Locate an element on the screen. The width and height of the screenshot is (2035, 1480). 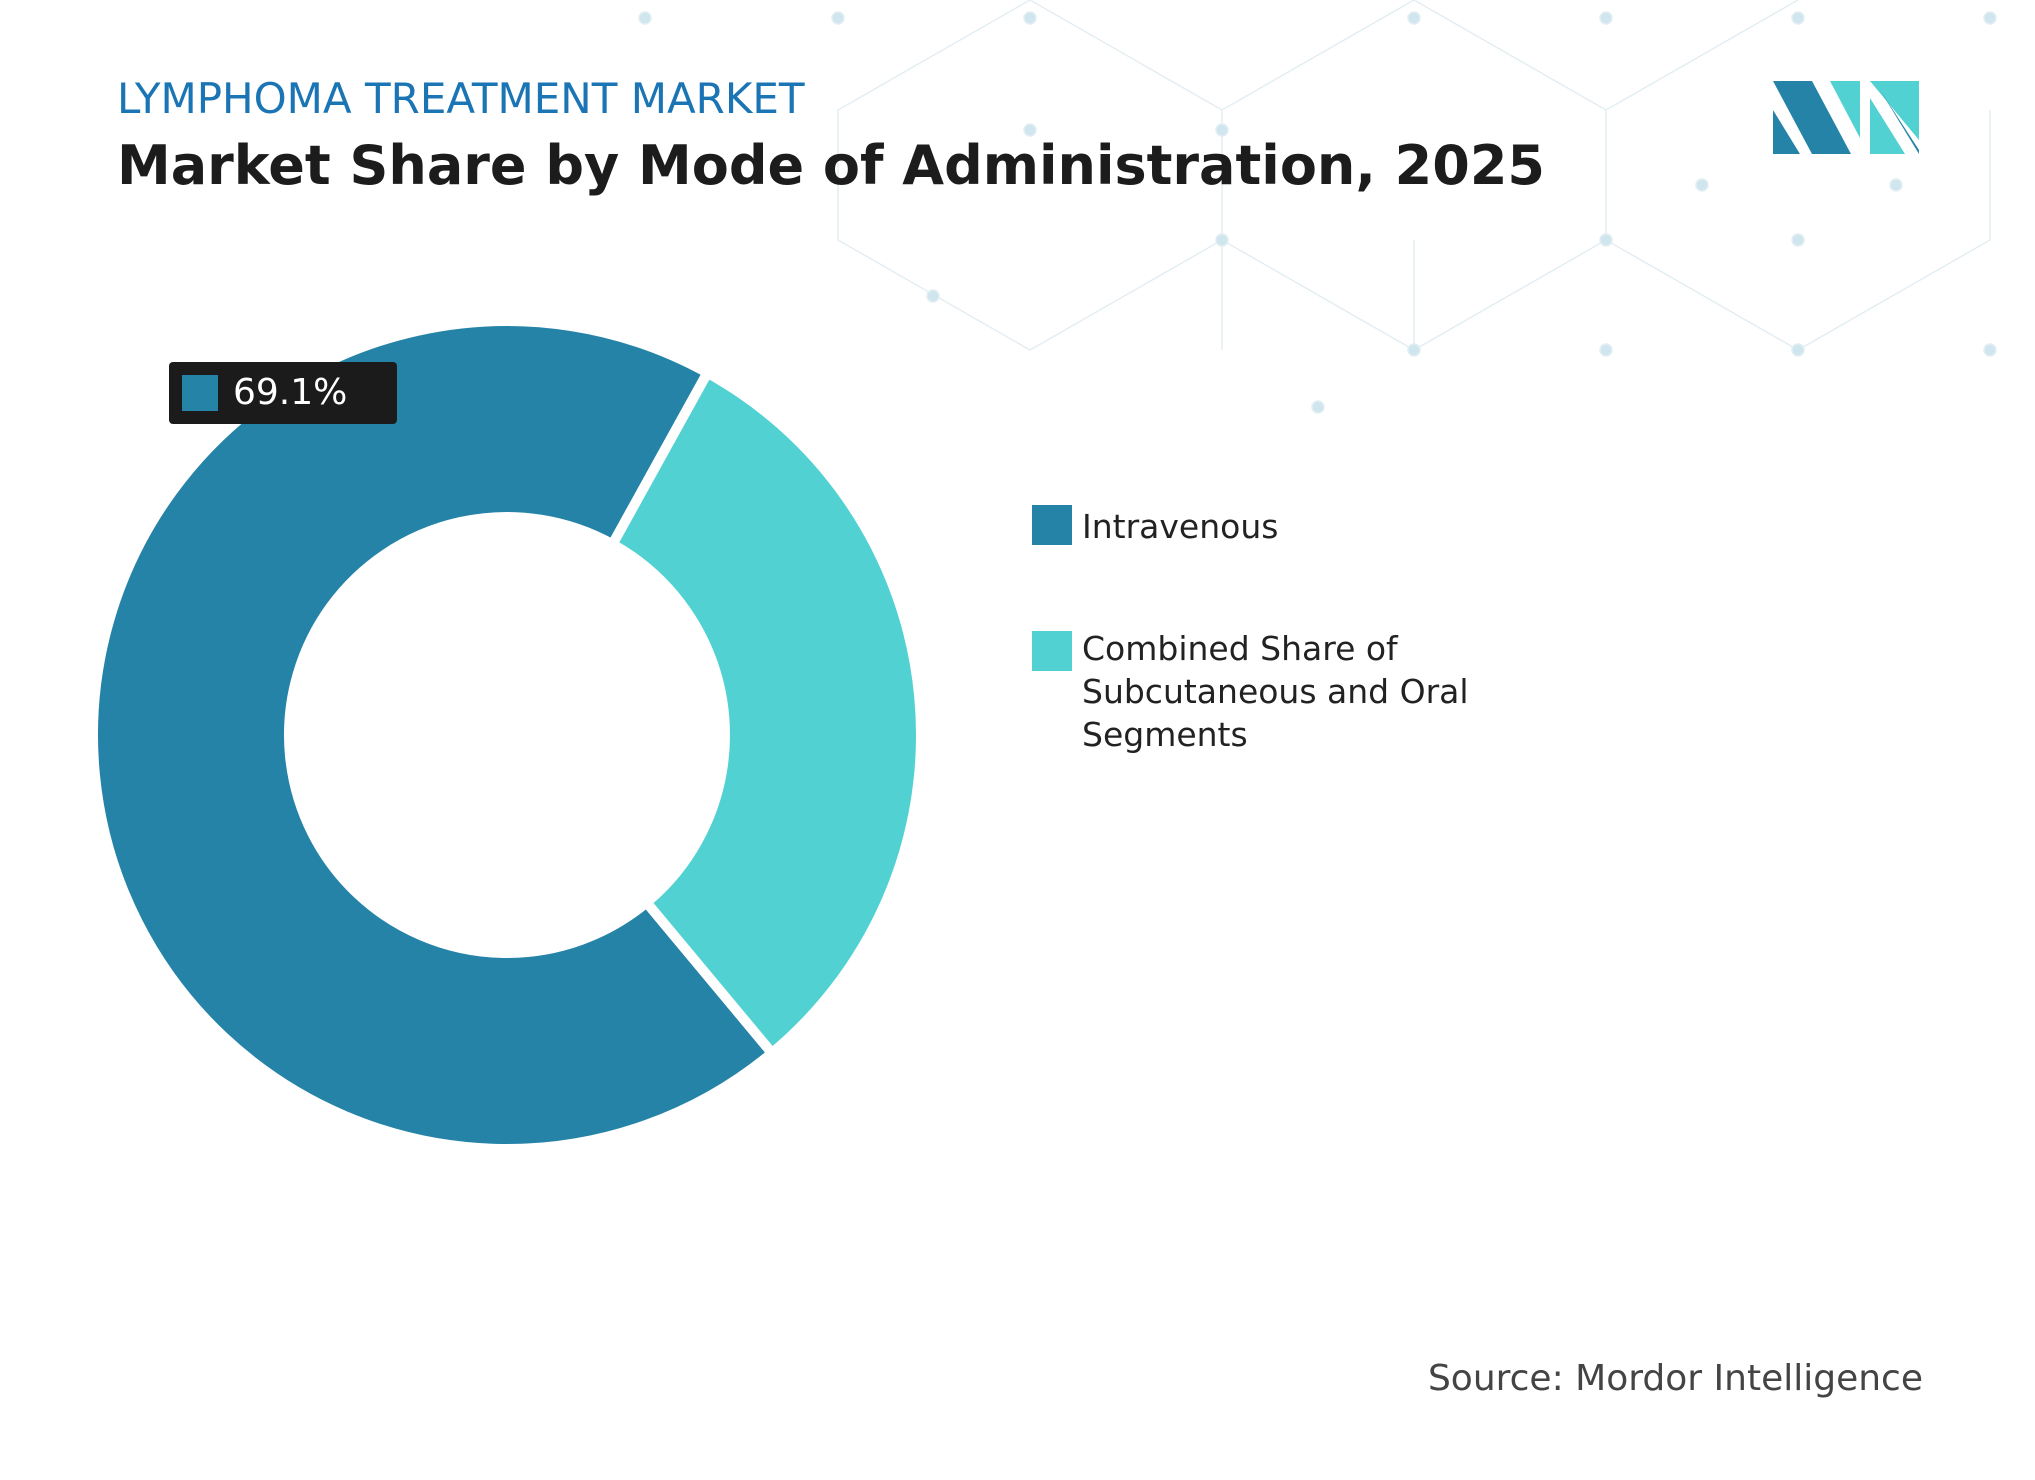
value-label: 69.1% is located at coordinates (283, 393).